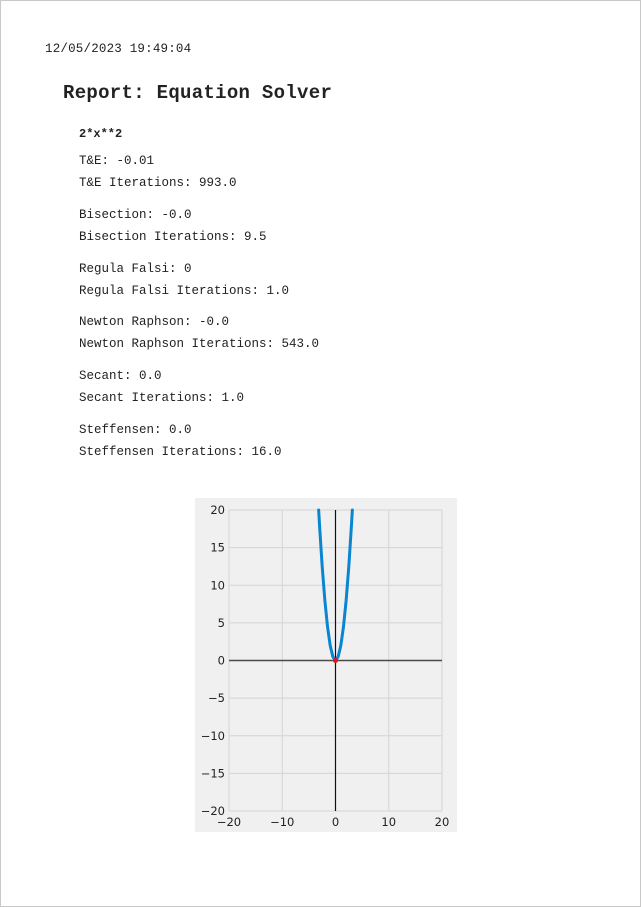 This screenshot has height=907, width=641. Describe the element at coordinates (199, 344) in the screenshot. I see `result-iterations: Newton Raphson Iterations: 543.0` at that location.